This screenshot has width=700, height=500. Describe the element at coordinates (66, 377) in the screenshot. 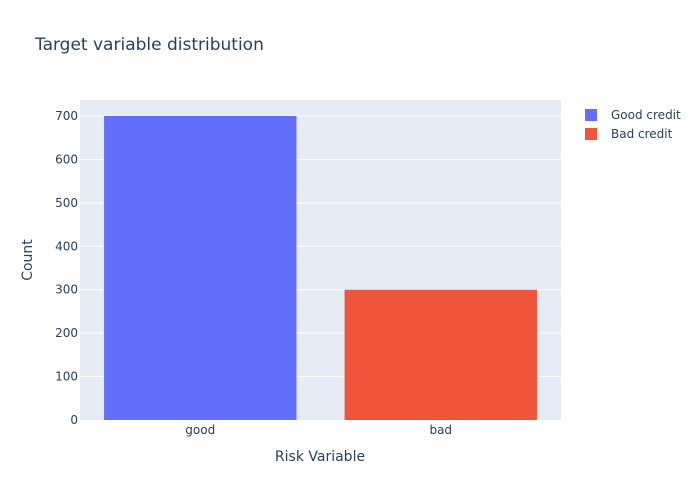

I see `y-tick-label: 100` at that location.